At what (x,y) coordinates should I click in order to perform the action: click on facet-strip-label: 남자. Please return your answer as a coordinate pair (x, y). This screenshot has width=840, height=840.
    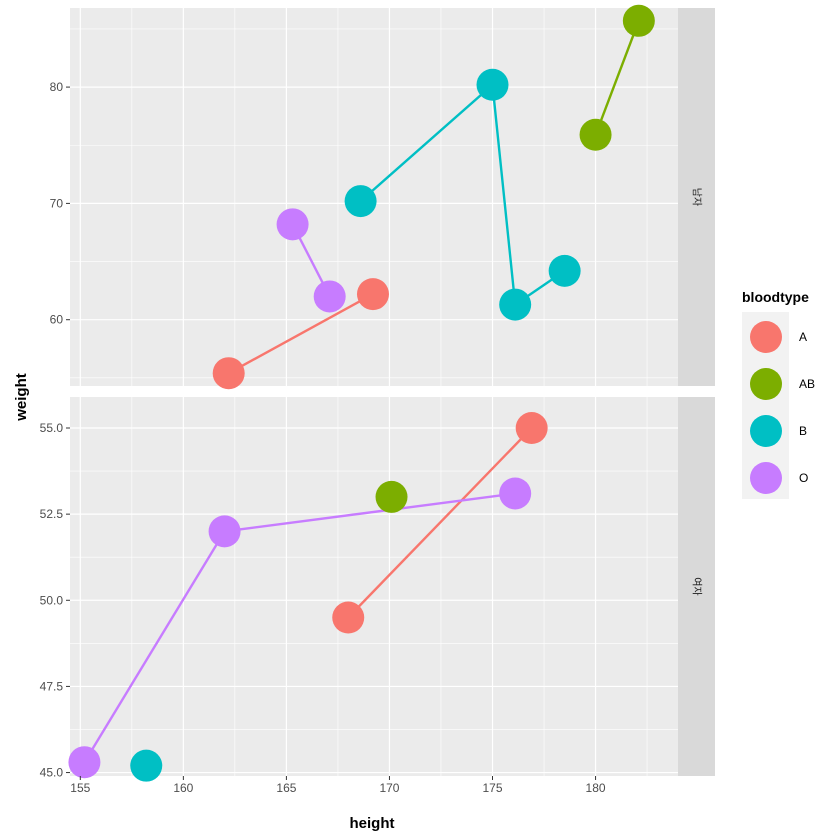
    Looking at the image, I should click on (697, 197).